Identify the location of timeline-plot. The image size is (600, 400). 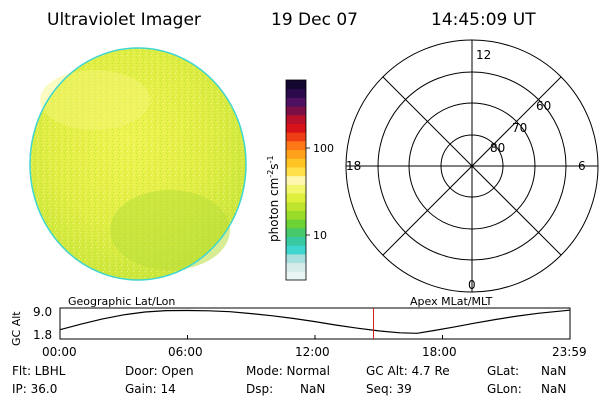
(315, 323).